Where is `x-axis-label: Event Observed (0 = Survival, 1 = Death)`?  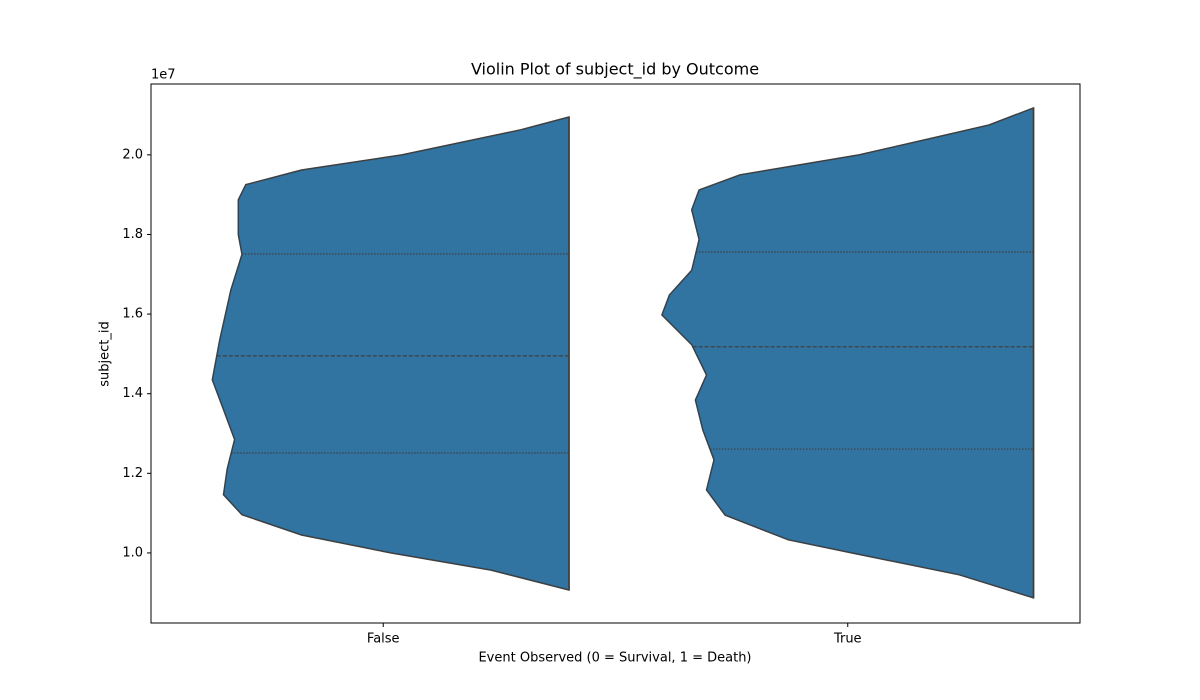
x-axis-label: Event Observed (0 = Survival, 1 = Death) is located at coordinates (614, 658).